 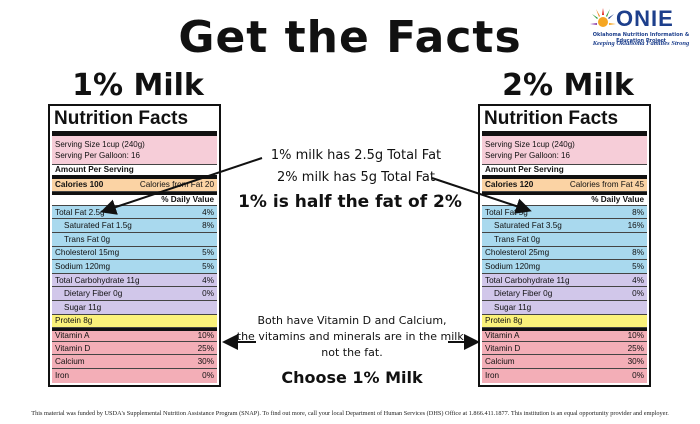 I want to click on one-percent-heading: 1% Milk, so click(x=138, y=85).